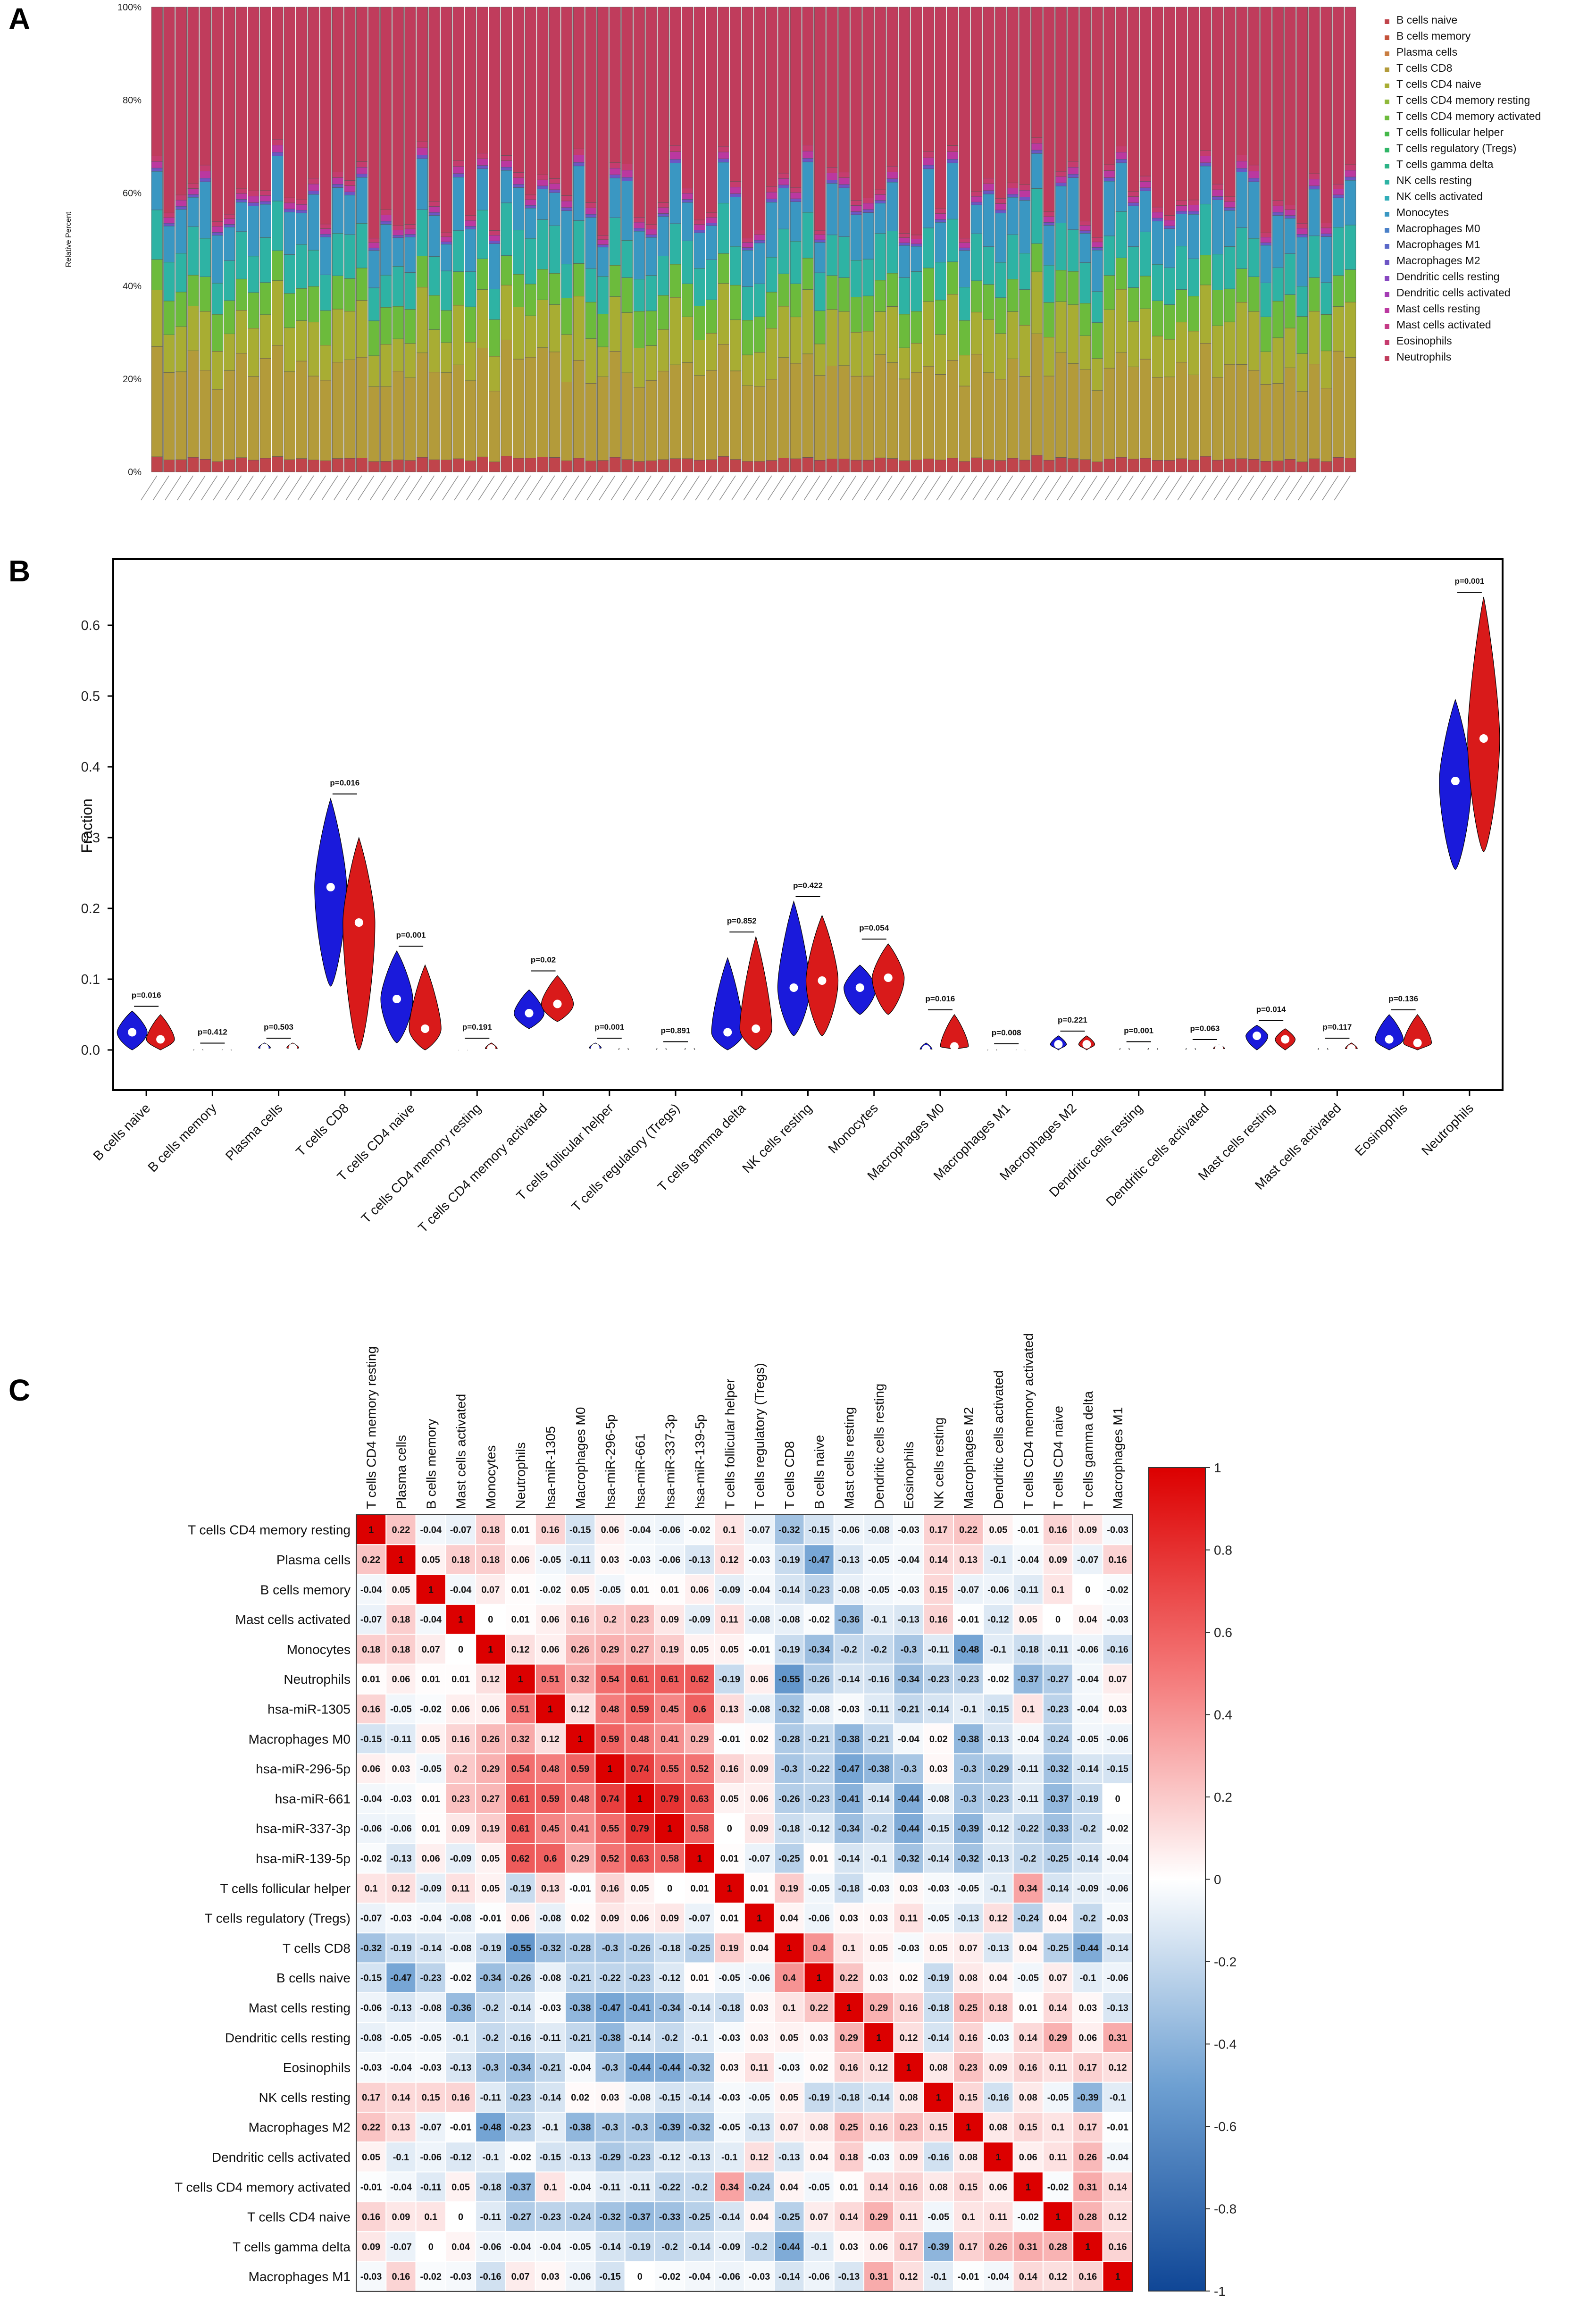 The height and width of the screenshot is (2300, 1596). What do you see at coordinates (550, 2097) in the screenshot?
I see `panel-c-cell-value: -0.14` at bounding box center [550, 2097].